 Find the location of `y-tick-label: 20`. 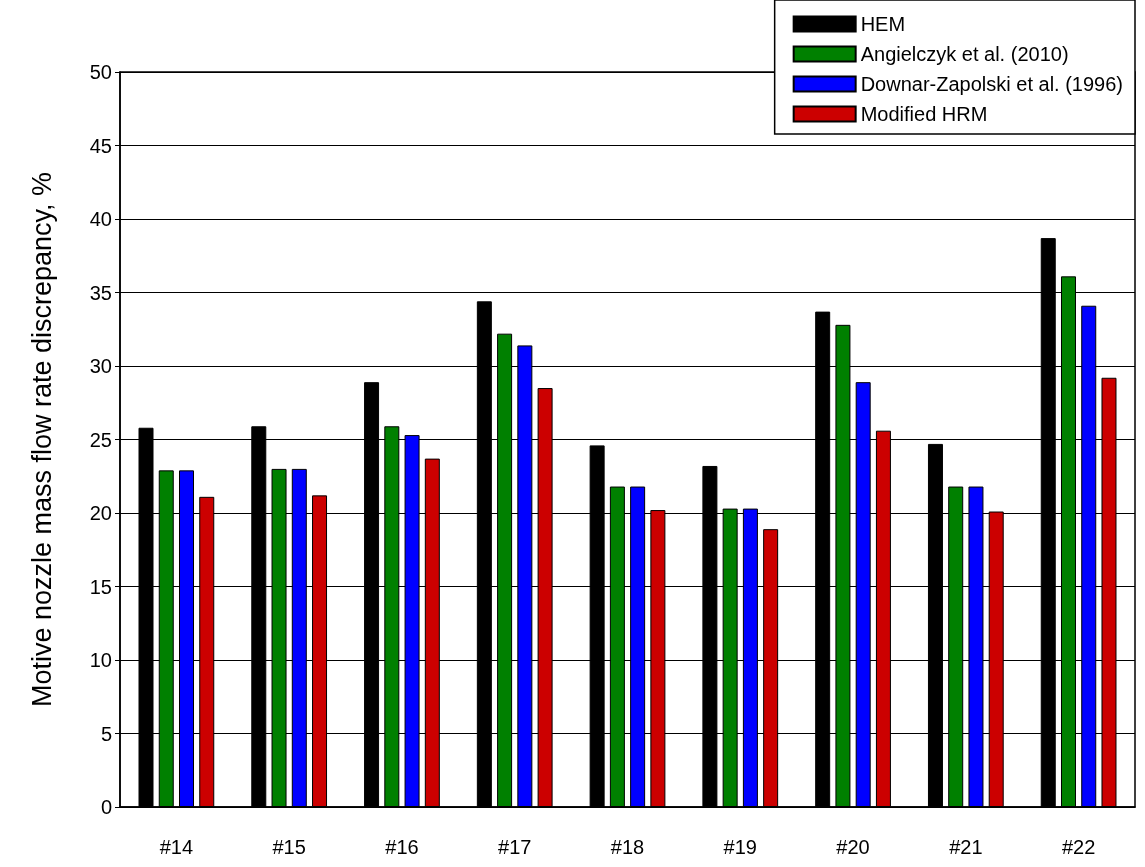

y-tick-label: 20 is located at coordinates (100, 513).